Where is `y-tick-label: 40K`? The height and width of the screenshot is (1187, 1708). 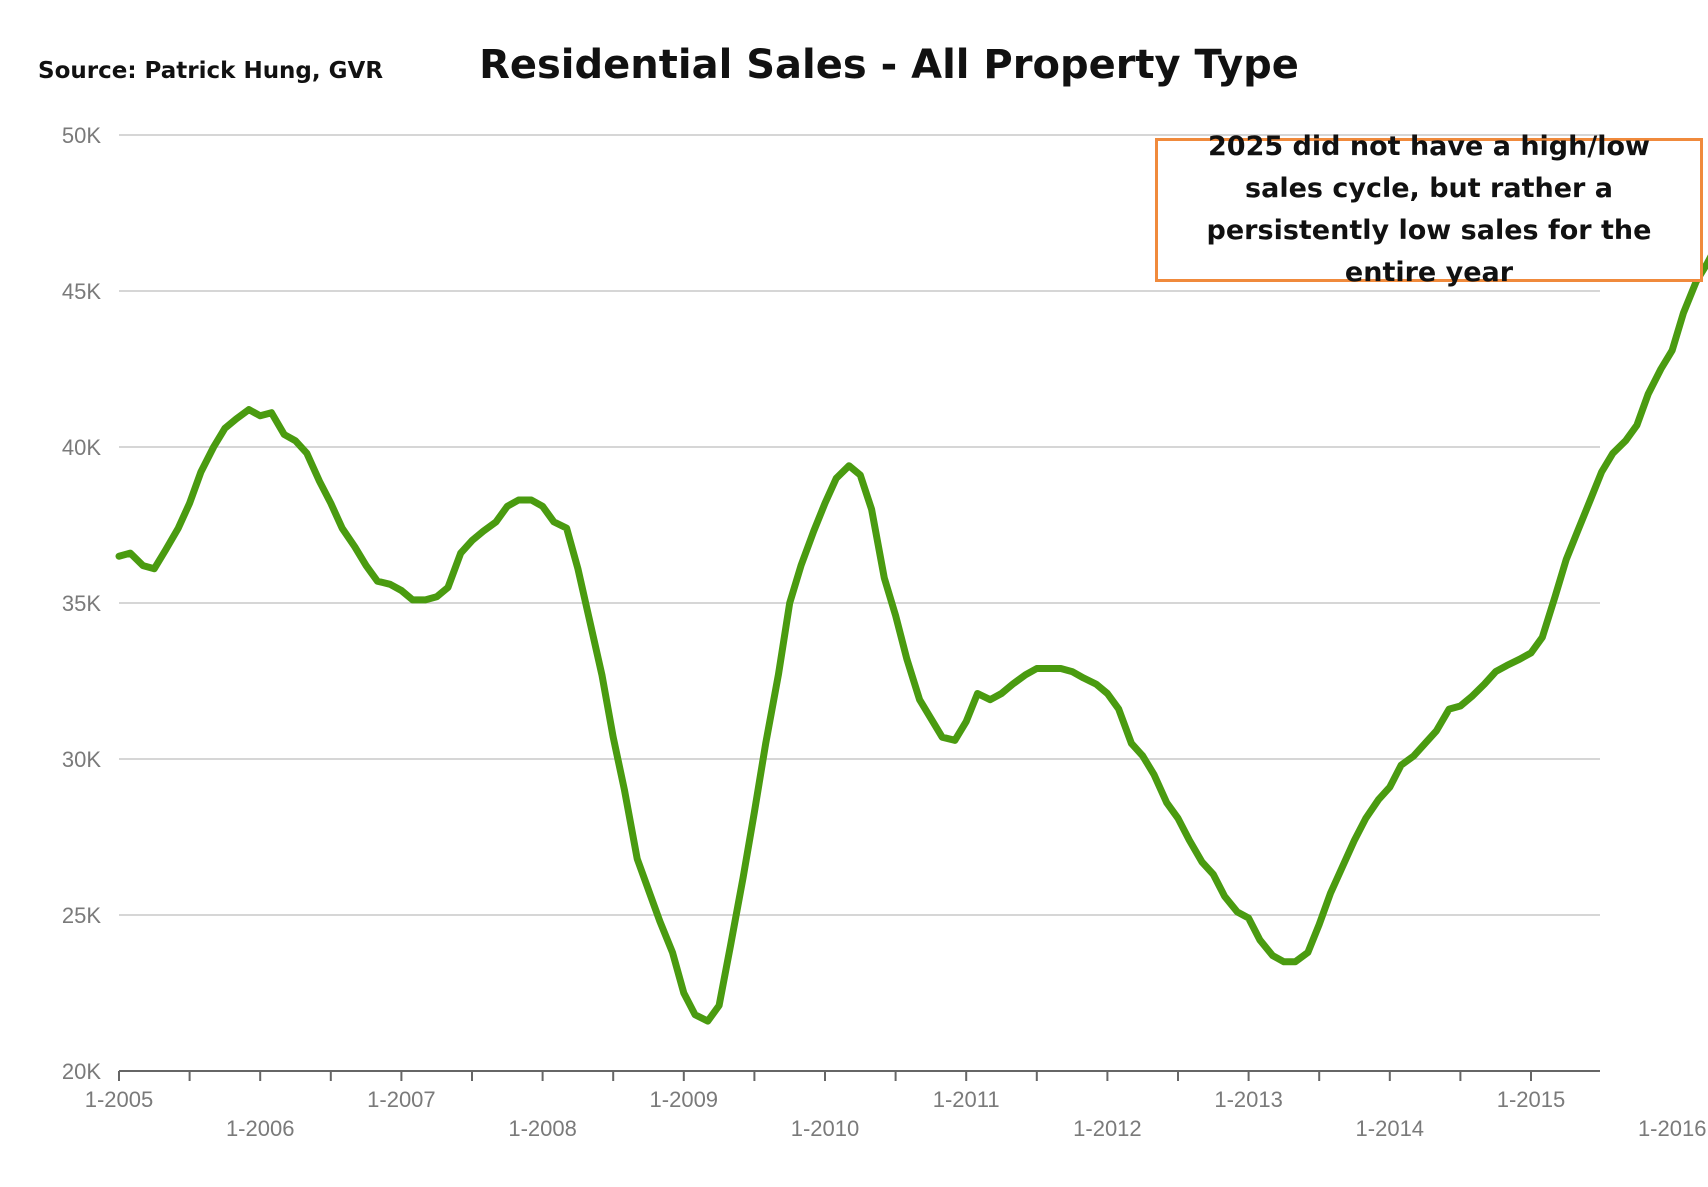 y-tick-label: 40K is located at coordinates (81, 447).